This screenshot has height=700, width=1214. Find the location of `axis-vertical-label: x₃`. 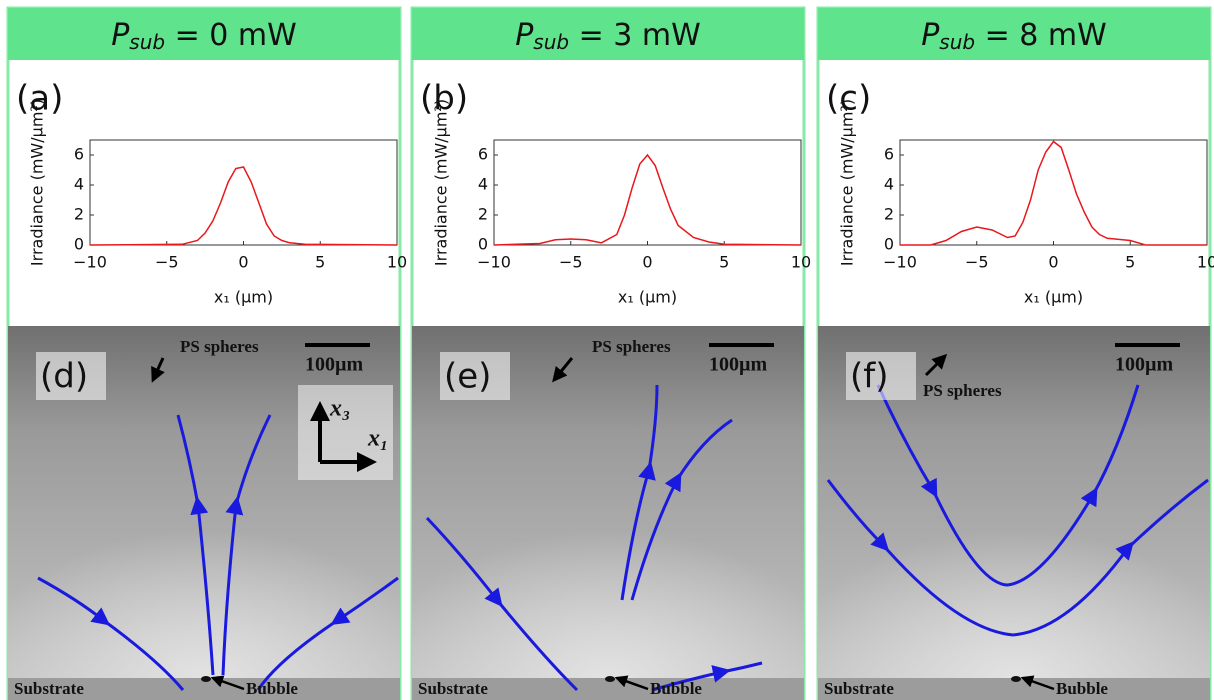

axis-vertical-label: x₃ is located at coordinates (339, 409).